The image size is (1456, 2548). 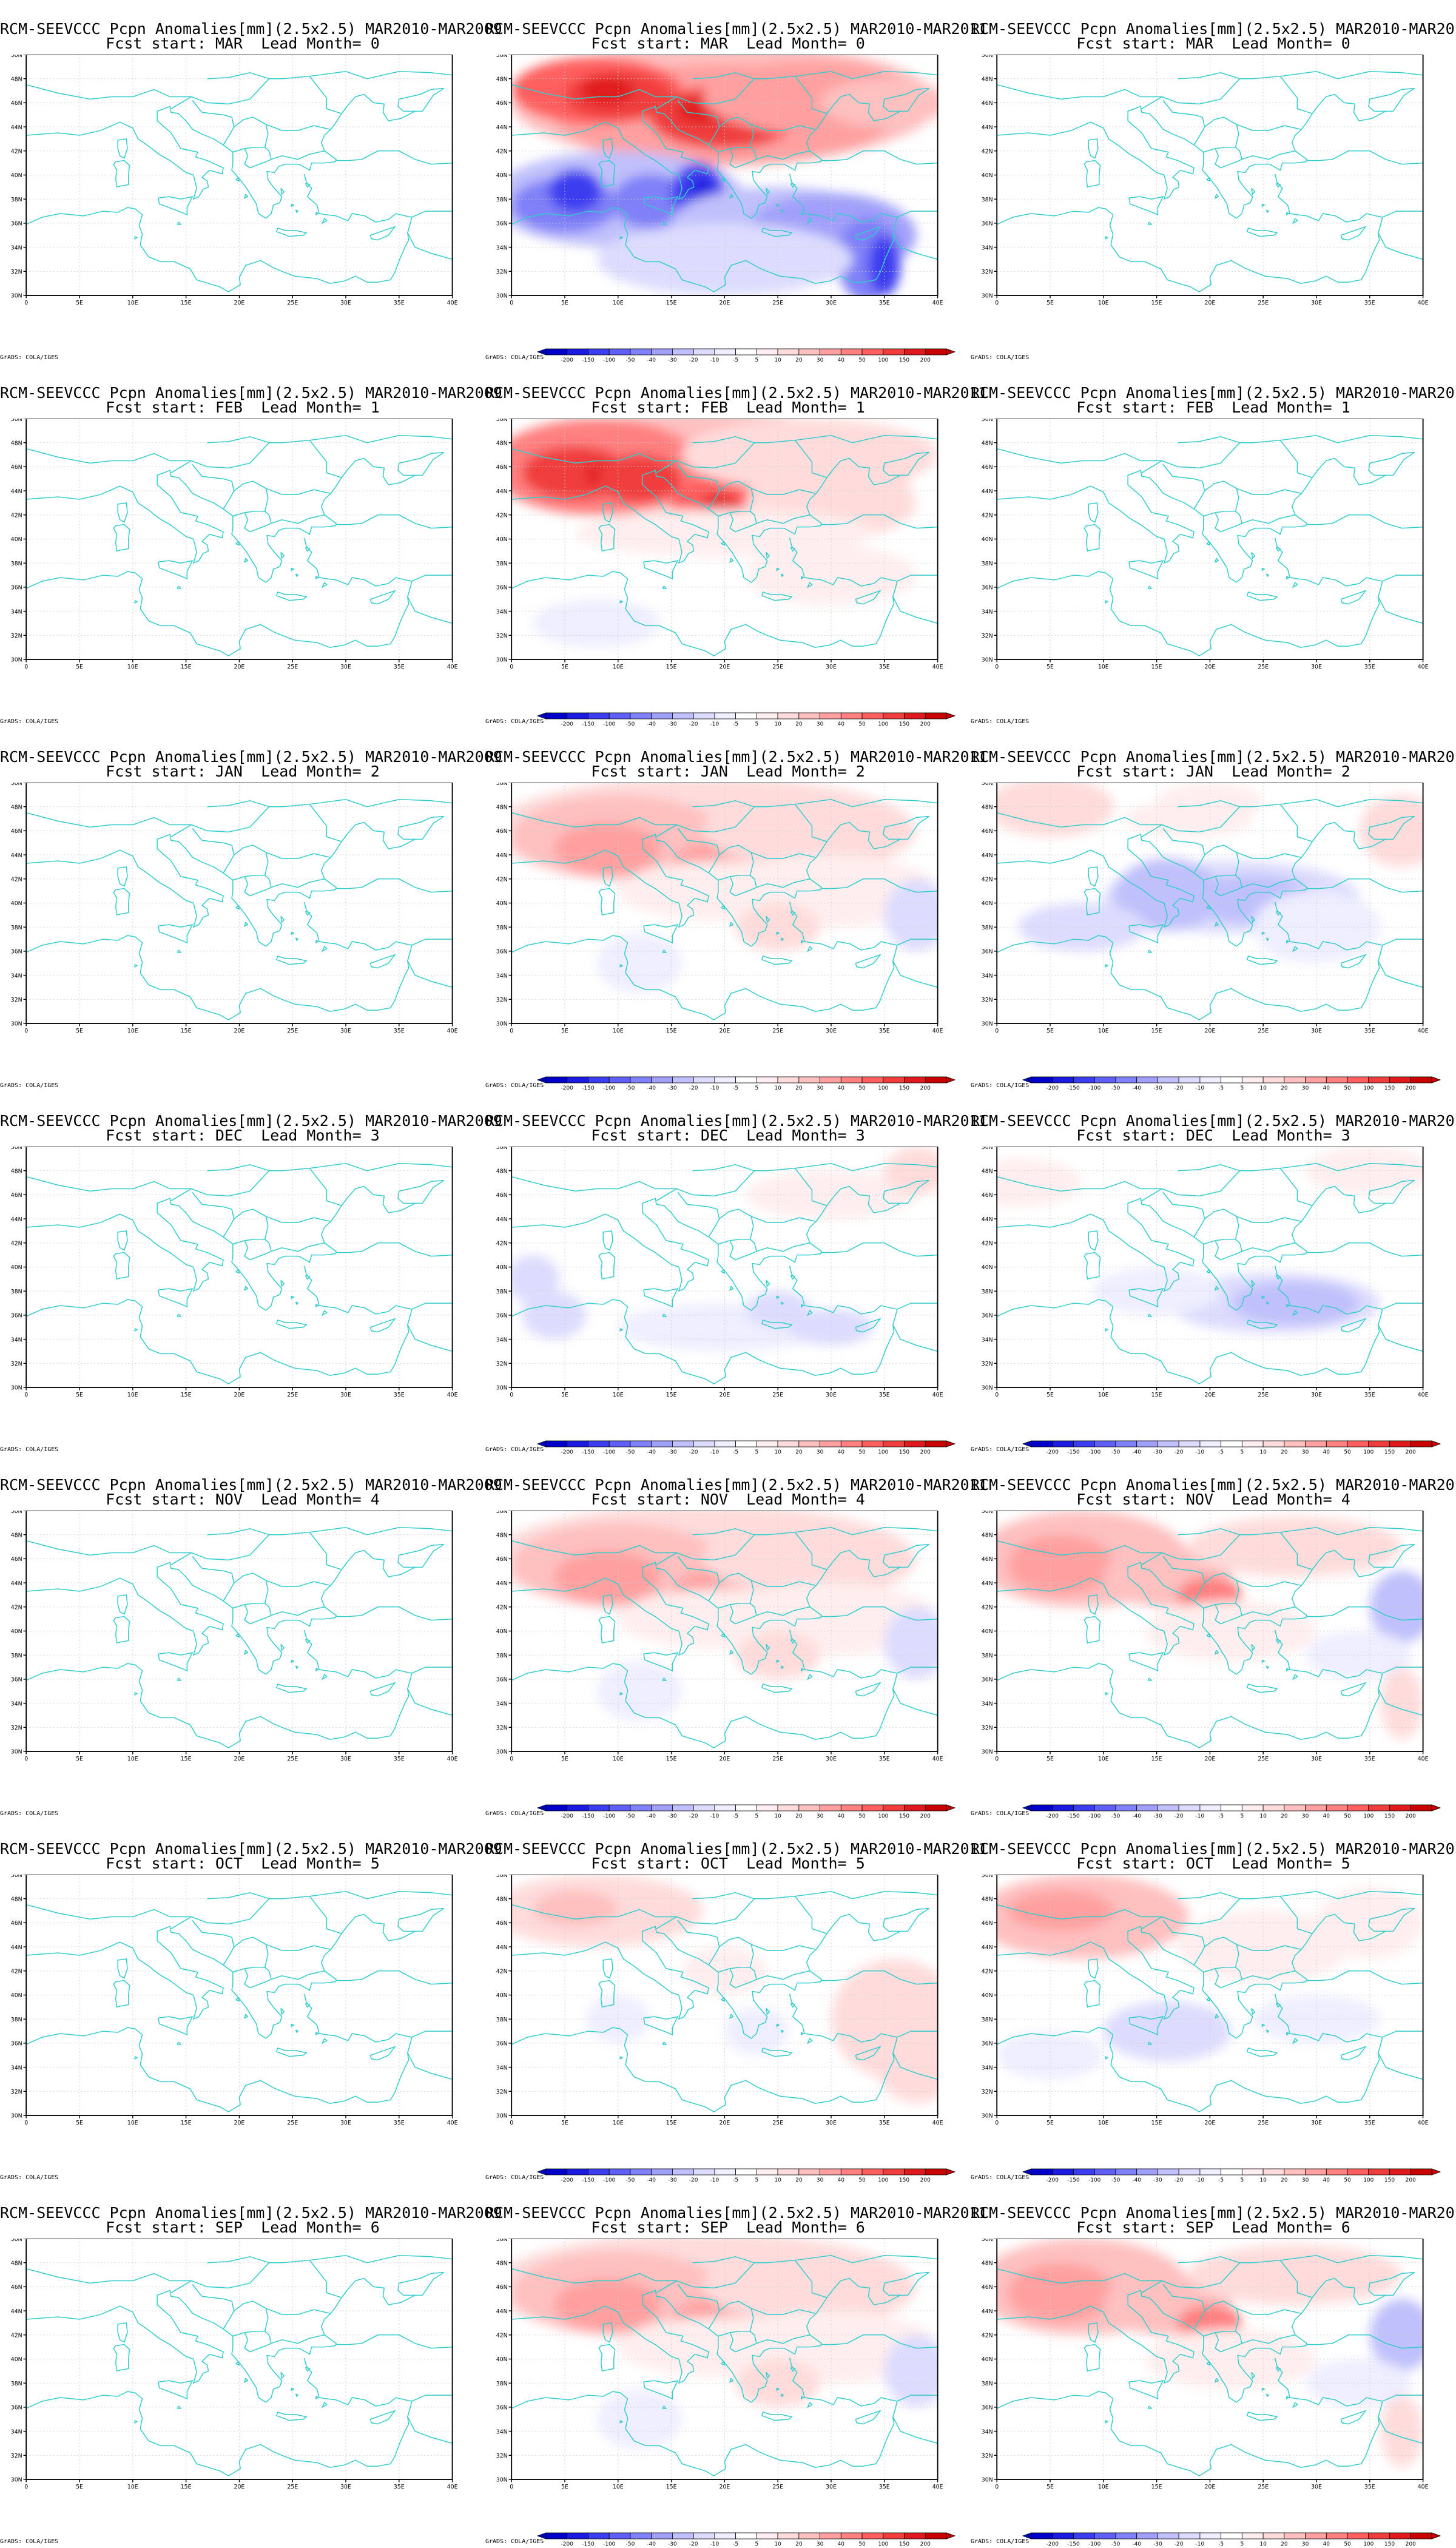 What do you see at coordinates (1027, 2536) in the screenshot?
I see `colorbar-arrow-low` at bounding box center [1027, 2536].